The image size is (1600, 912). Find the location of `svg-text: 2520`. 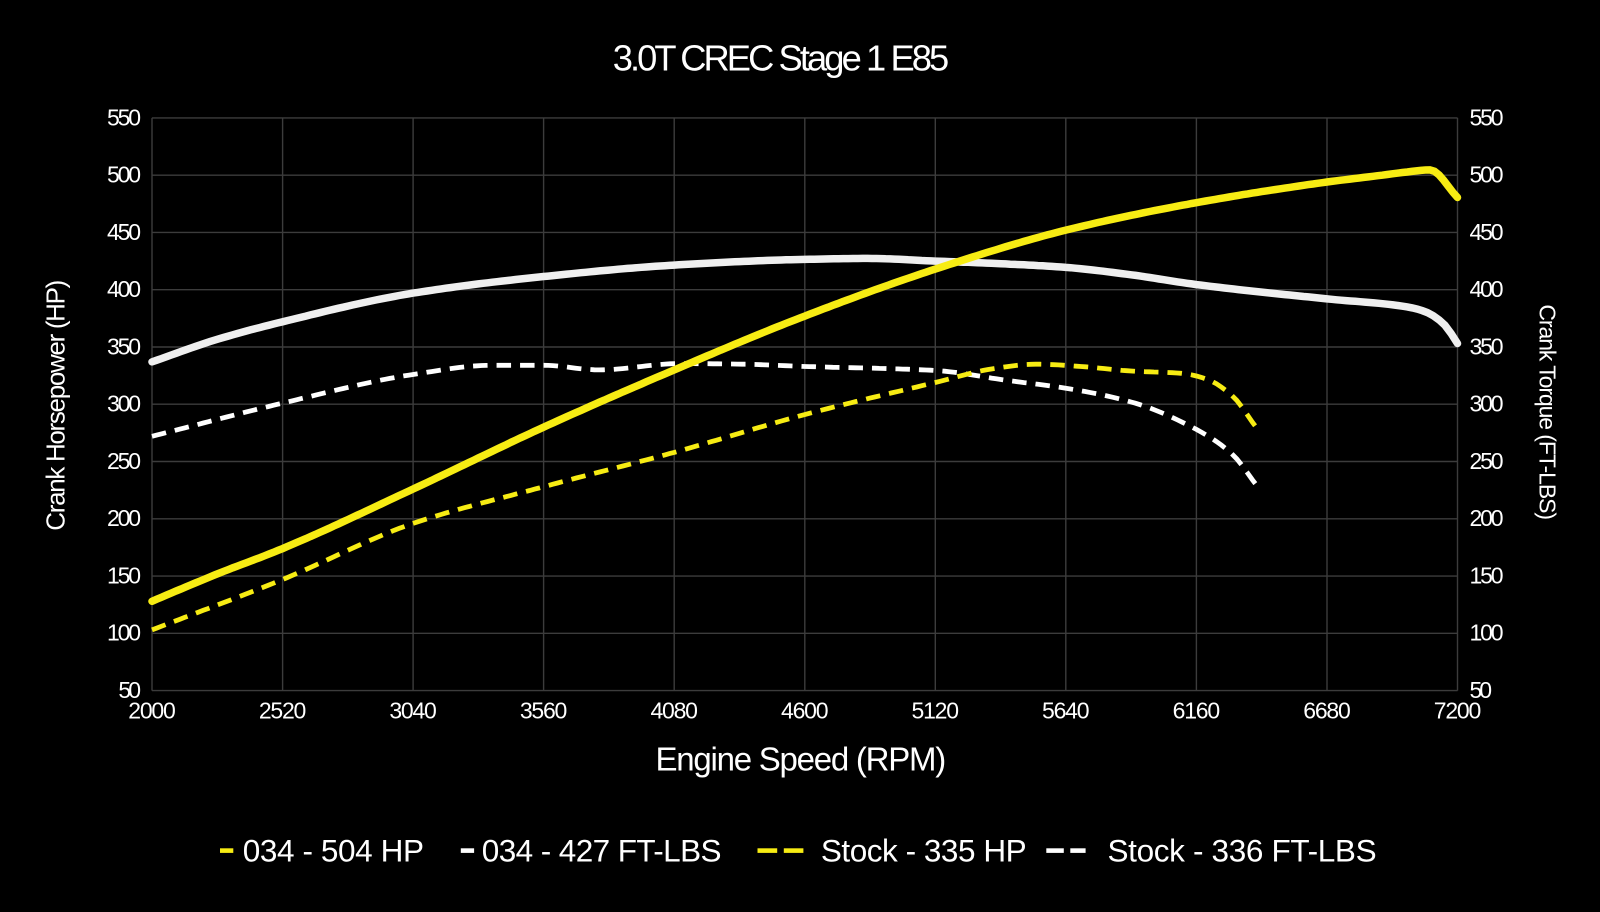

svg-text: 2520 is located at coordinates (283, 711).